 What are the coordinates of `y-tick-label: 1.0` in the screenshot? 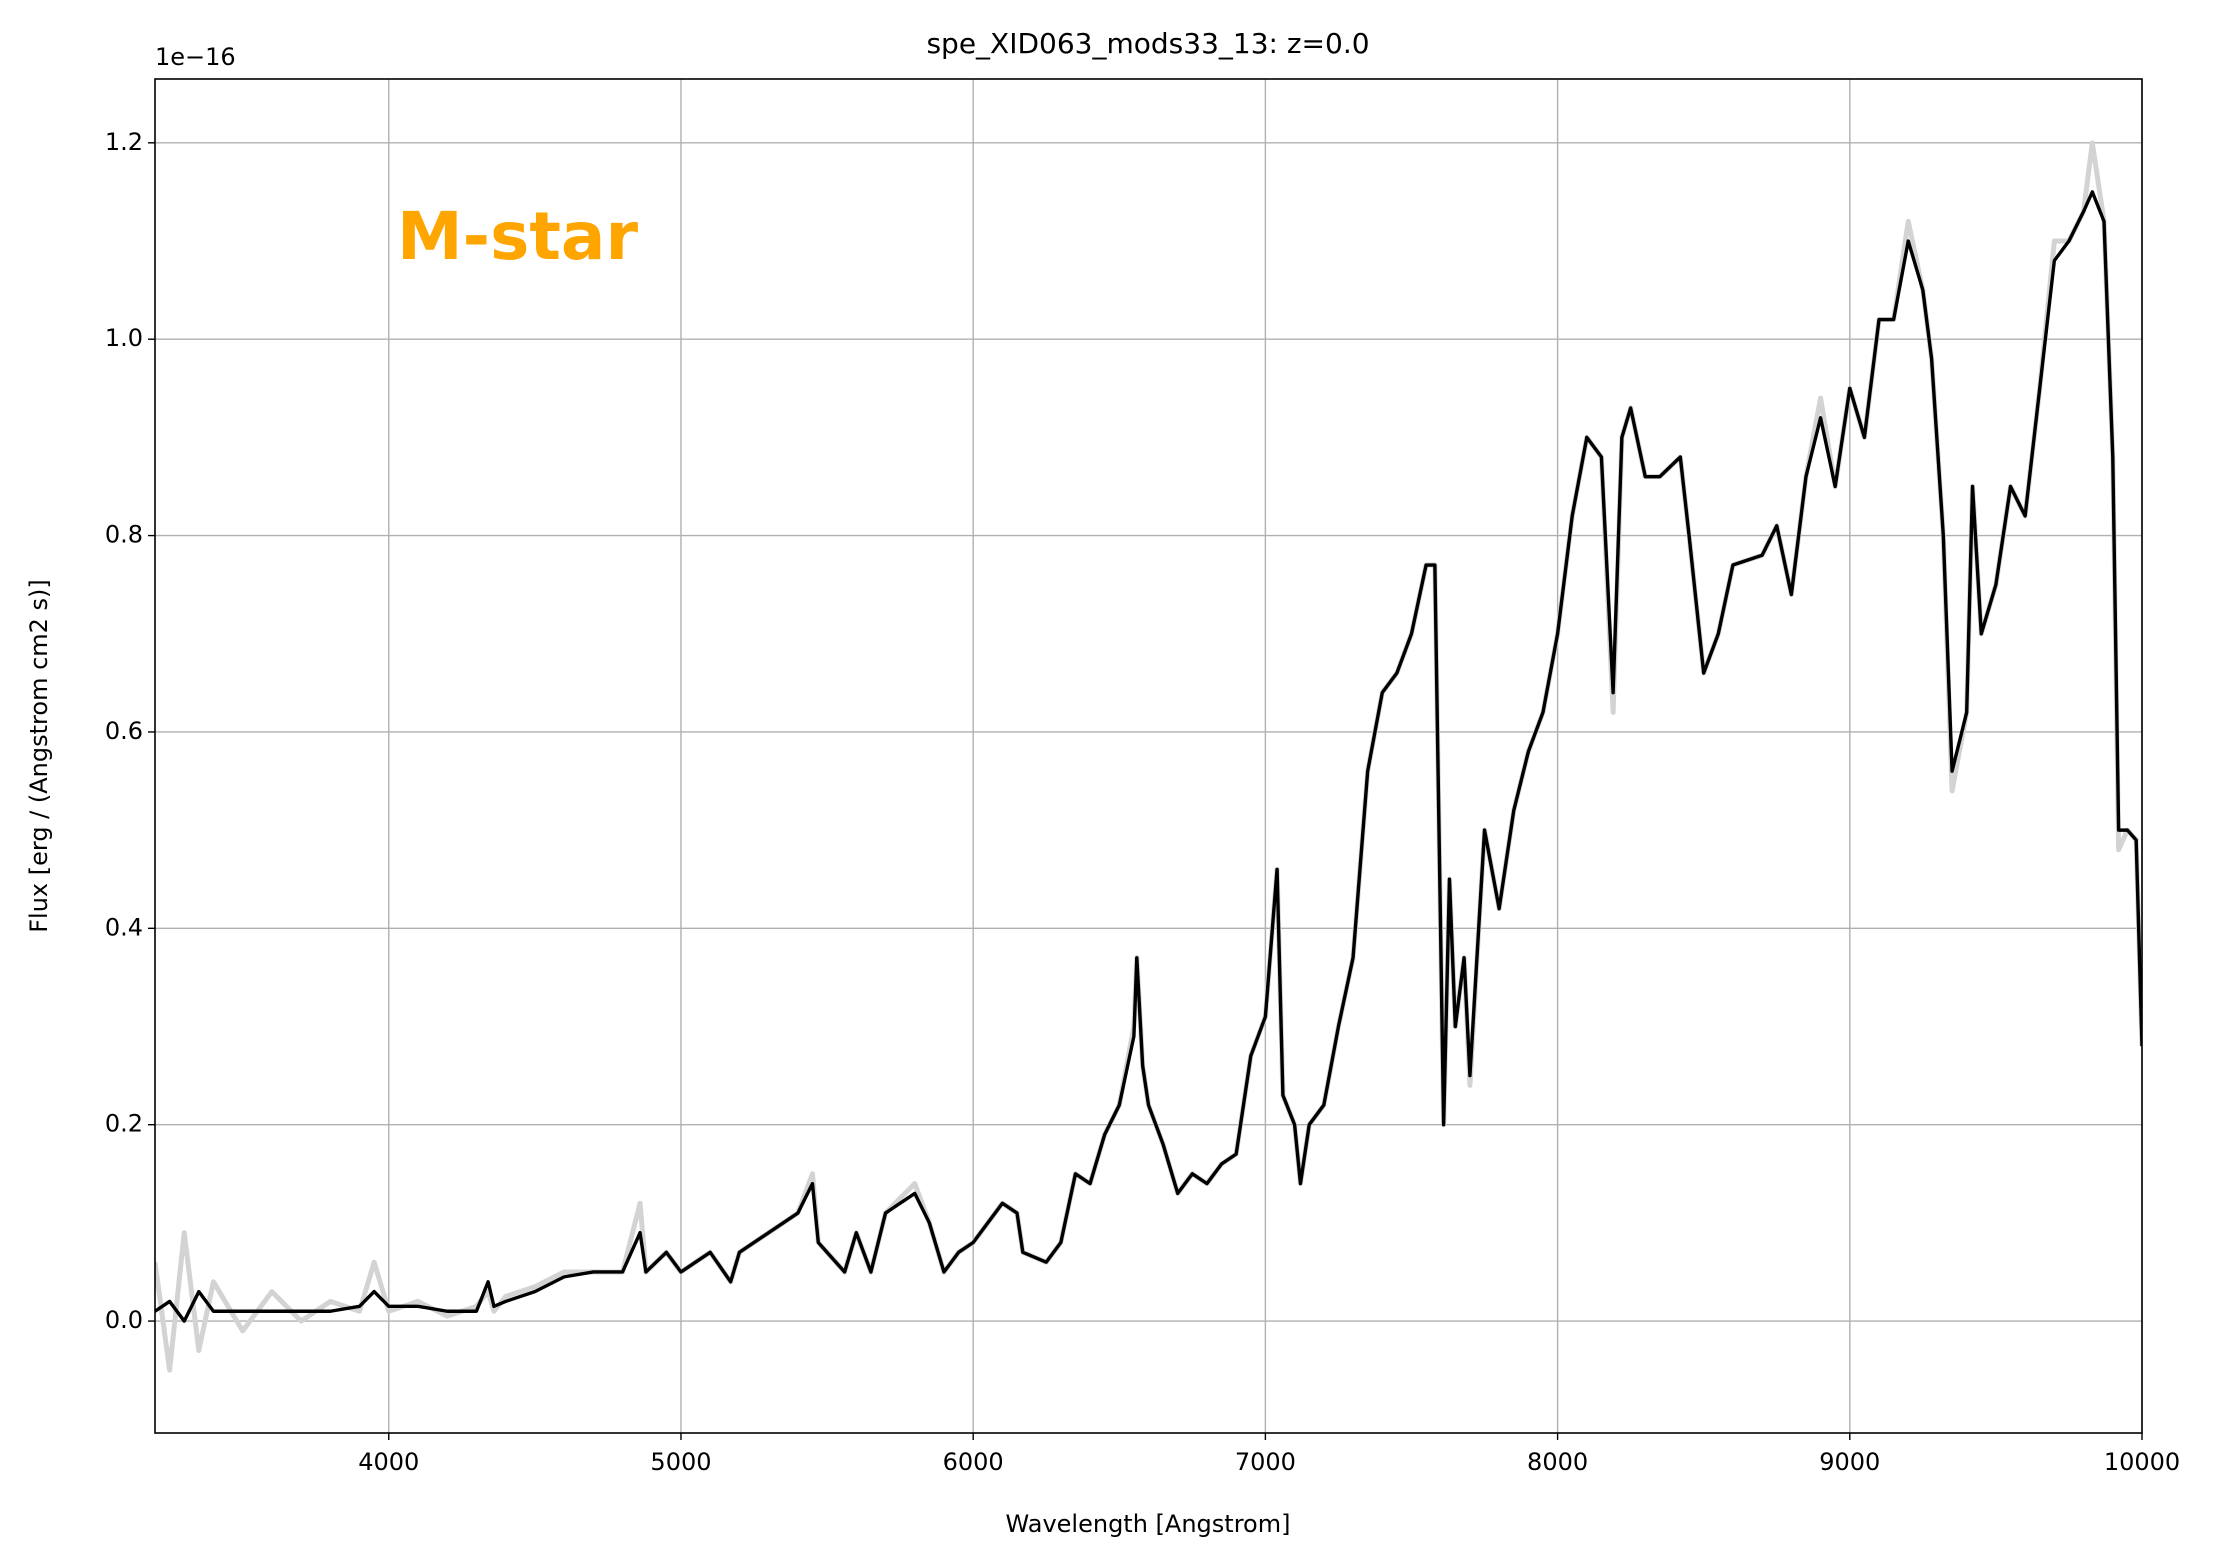 It's located at (124, 338).